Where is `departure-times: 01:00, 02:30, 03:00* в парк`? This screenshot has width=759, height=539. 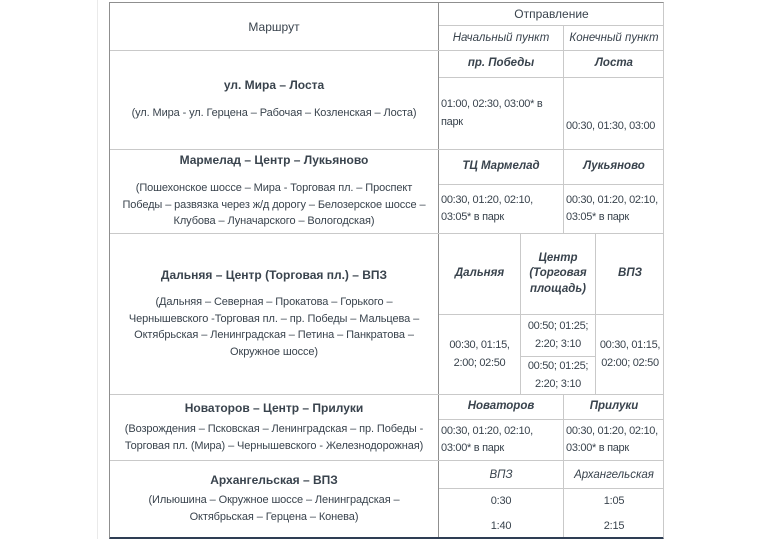 departure-times: 01:00, 02:30, 03:00* в парк is located at coordinates (501, 113).